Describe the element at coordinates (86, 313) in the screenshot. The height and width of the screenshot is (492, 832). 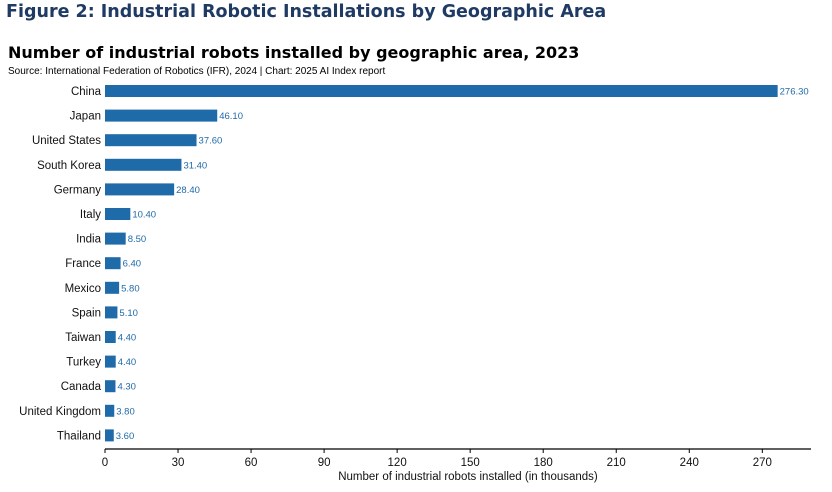
I see `category-label: Spain` at that location.